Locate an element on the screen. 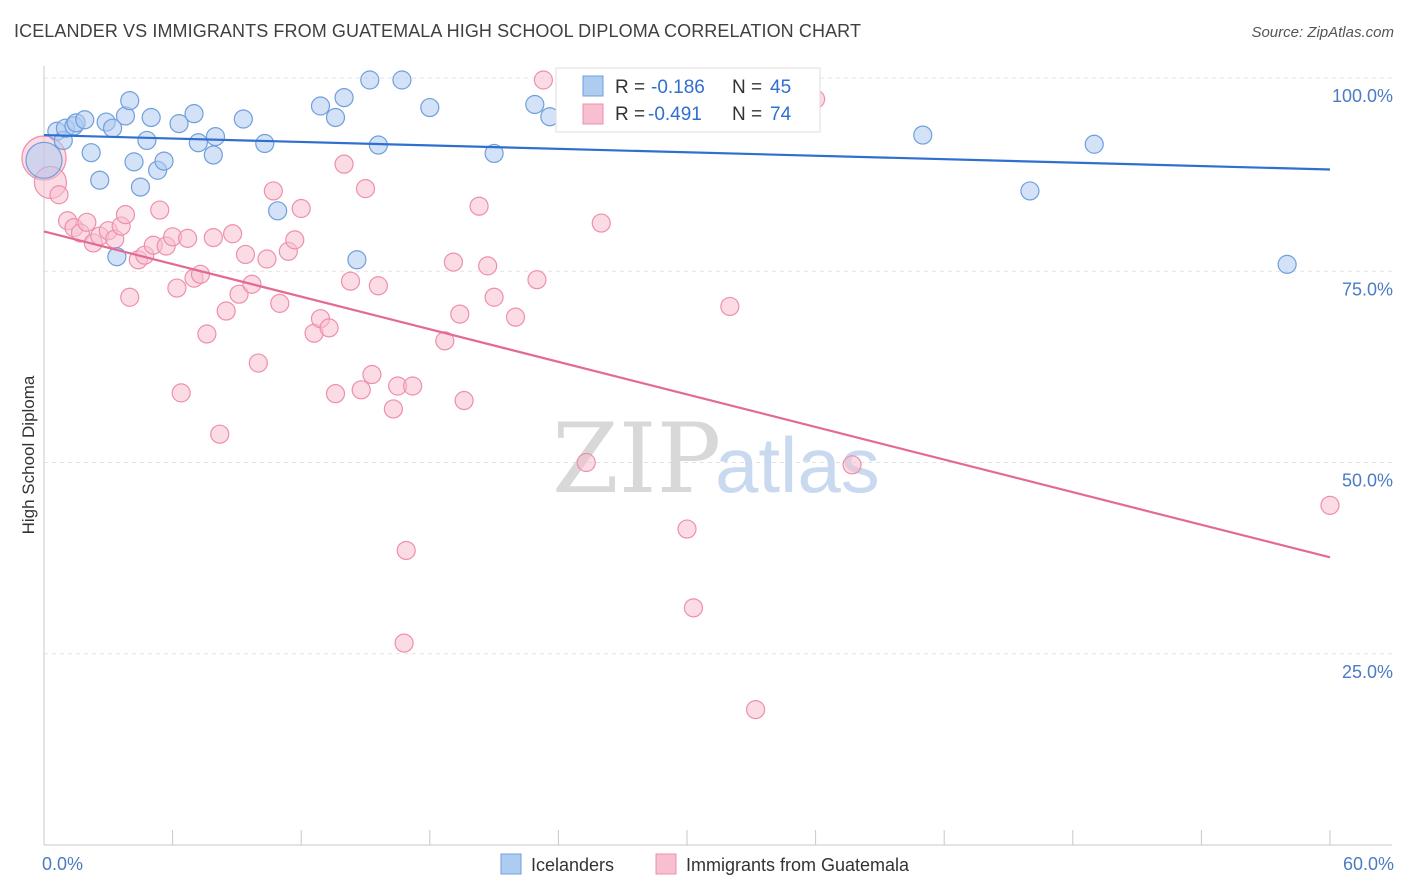  x-tick-label-min: 0.0% is located at coordinates (62, 864).